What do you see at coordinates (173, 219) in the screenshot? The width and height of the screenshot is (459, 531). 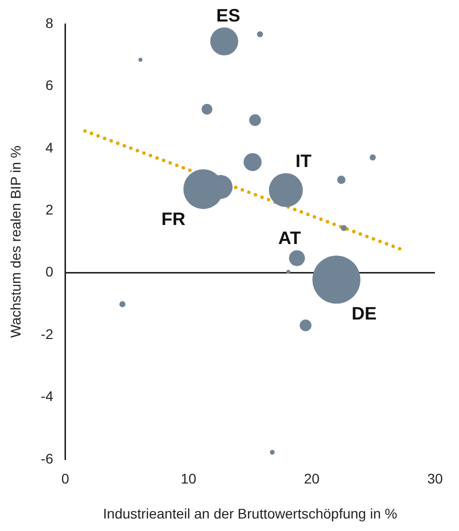 I see `annotation: FR` at bounding box center [173, 219].